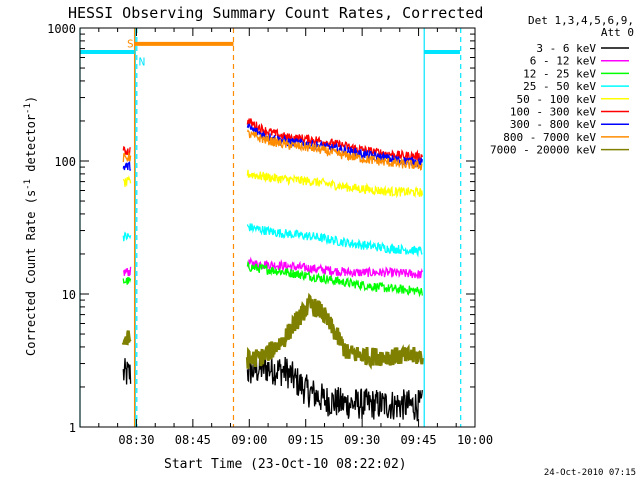 This screenshot has height=480, width=640. What do you see at coordinates (475, 440) in the screenshot?
I see `x-tick-label: 10:00` at bounding box center [475, 440].